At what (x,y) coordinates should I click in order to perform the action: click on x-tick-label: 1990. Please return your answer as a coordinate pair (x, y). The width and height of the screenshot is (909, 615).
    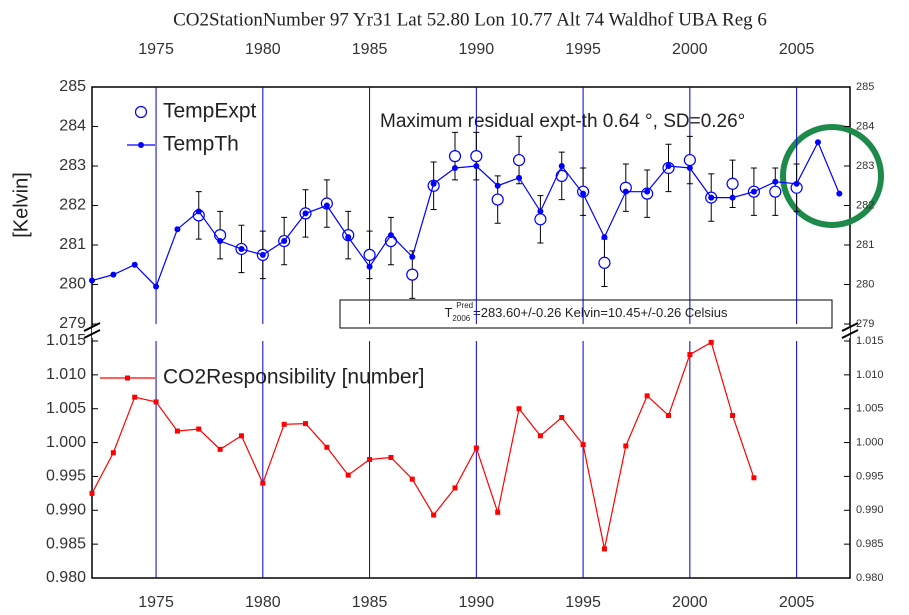
    Looking at the image, I should click on (477, 602).